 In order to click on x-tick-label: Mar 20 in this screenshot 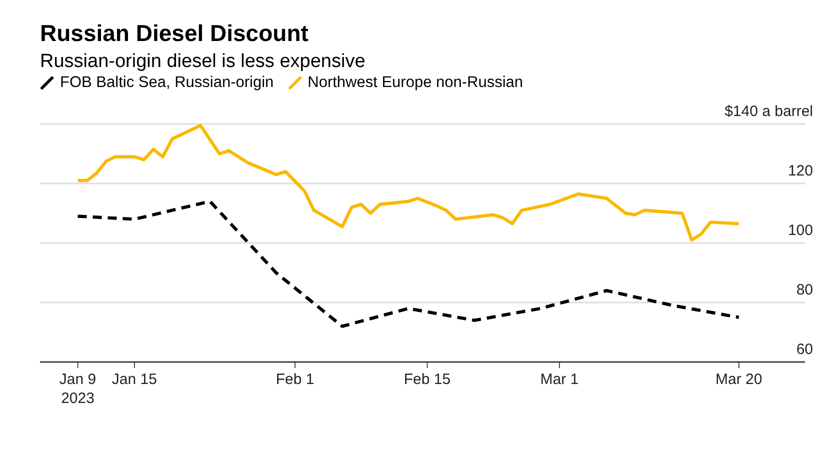, I will do `click(739, 379)`.